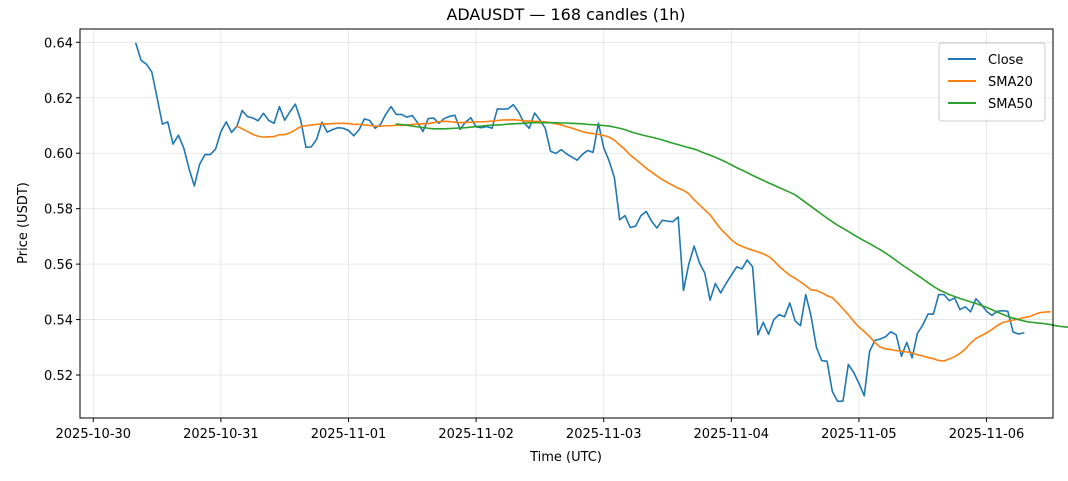 The width and height of the screenshot is (1068, 481). I want to click on legend-label-sma20: SMA20, so click(1010, 82).